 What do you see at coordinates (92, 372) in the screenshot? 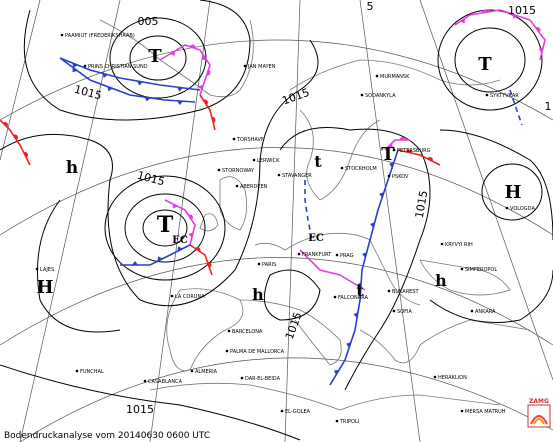
I see `city-label: FUNCHAL` at bounding box center [92, 372].